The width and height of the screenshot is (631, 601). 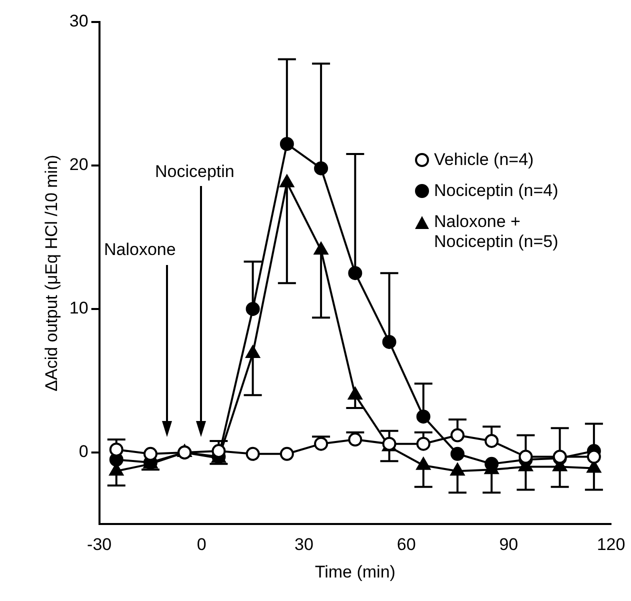 What do you see at coordinates (611, 544) in the screenshot?
I see `x-tick-label: 120` at bounding box center [611, 544].